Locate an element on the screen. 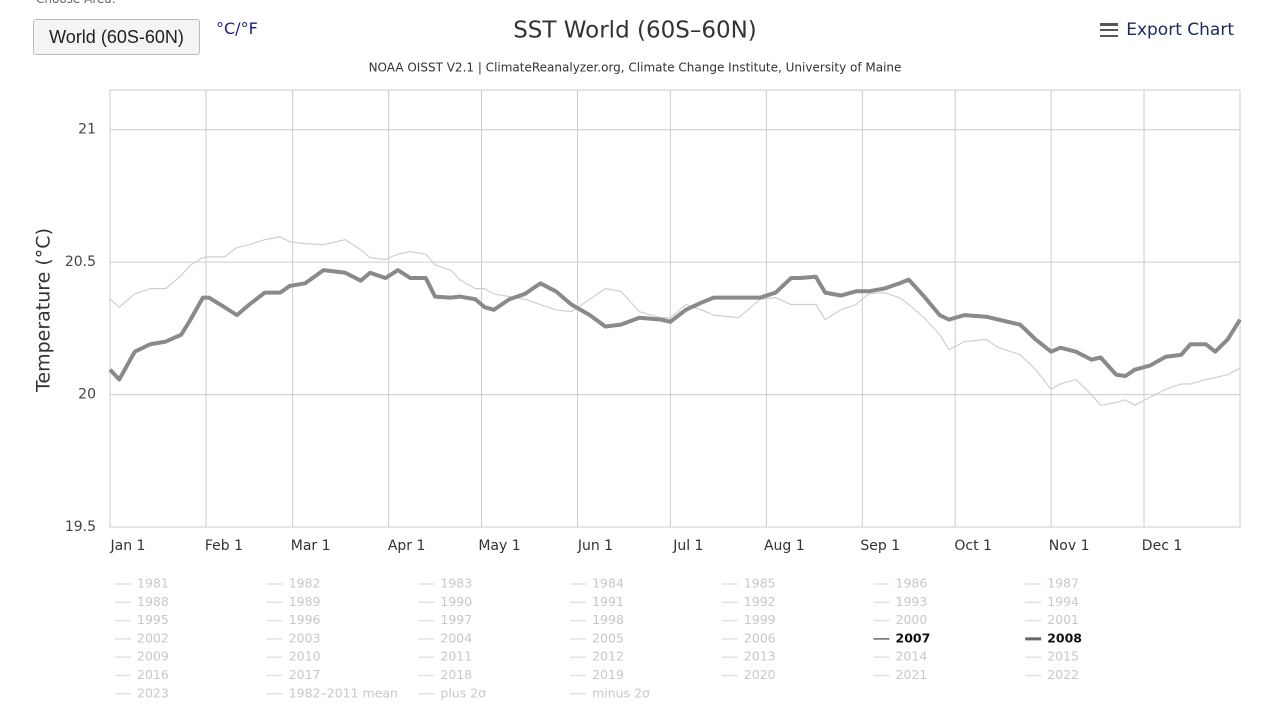 The image size is (1280, 720). x-tick-label: Nov 1 is located at coordinates (1069, 546).